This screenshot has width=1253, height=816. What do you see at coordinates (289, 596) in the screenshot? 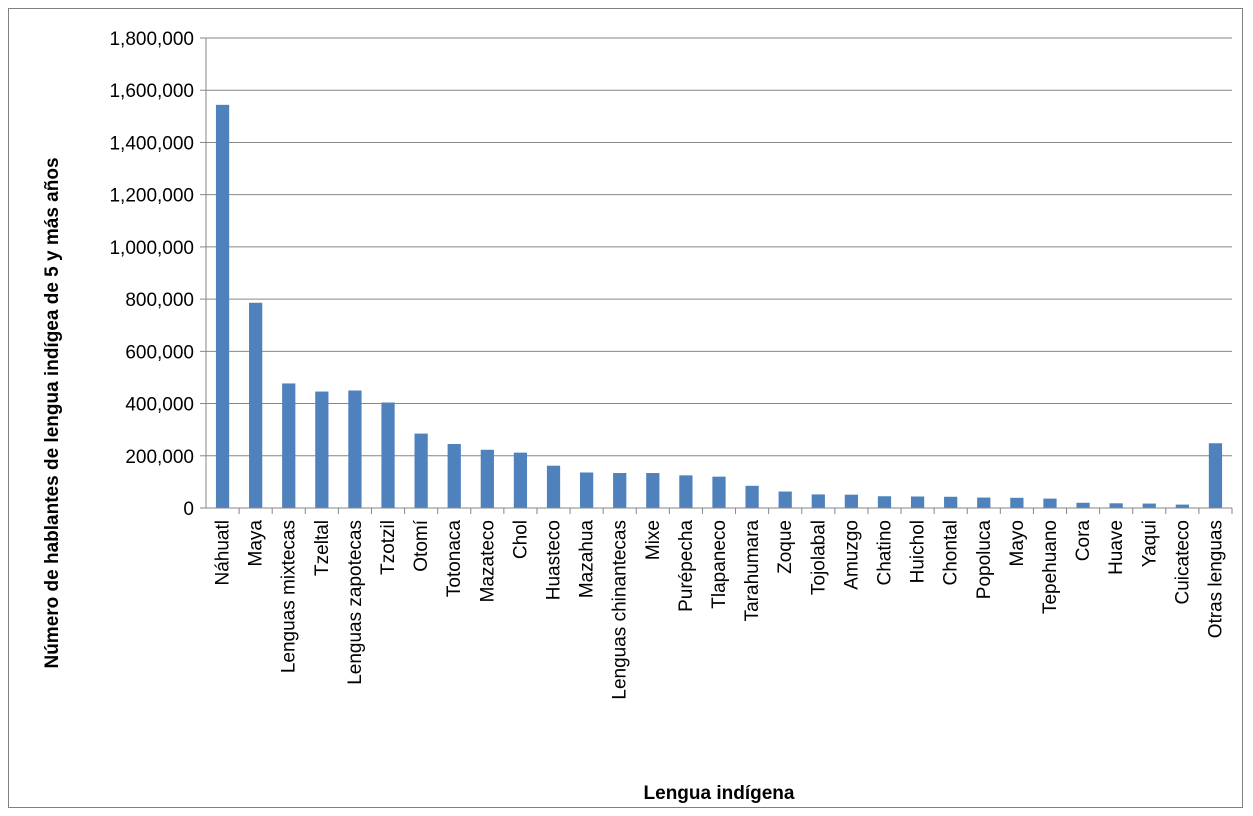
I see `x-tick-label: Lenguas mixtecas` at bounding box center [289, 596].